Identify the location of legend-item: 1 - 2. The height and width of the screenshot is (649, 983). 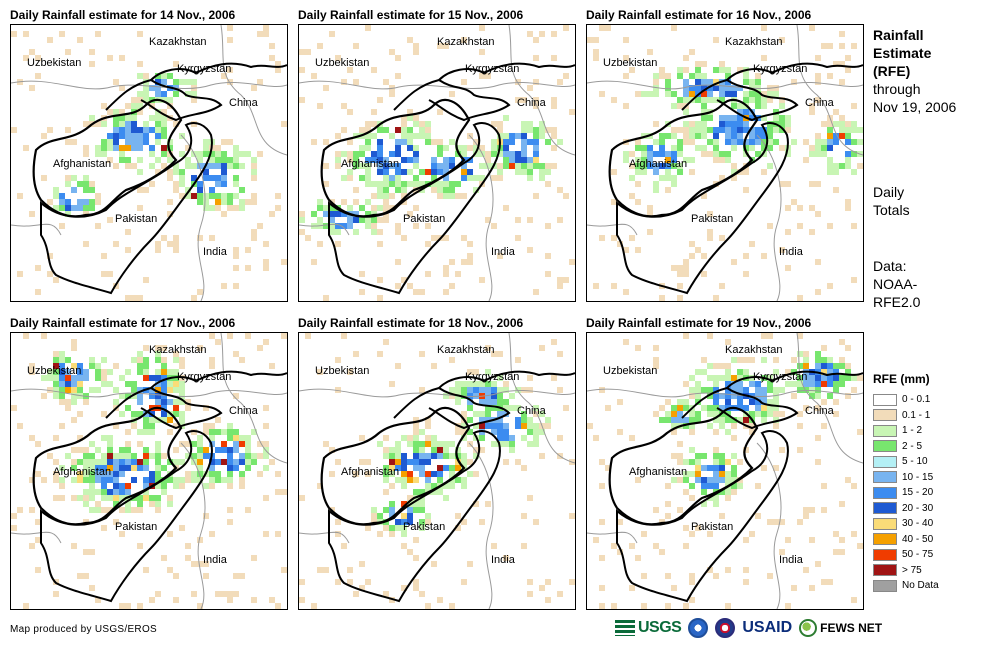
(906, 431).